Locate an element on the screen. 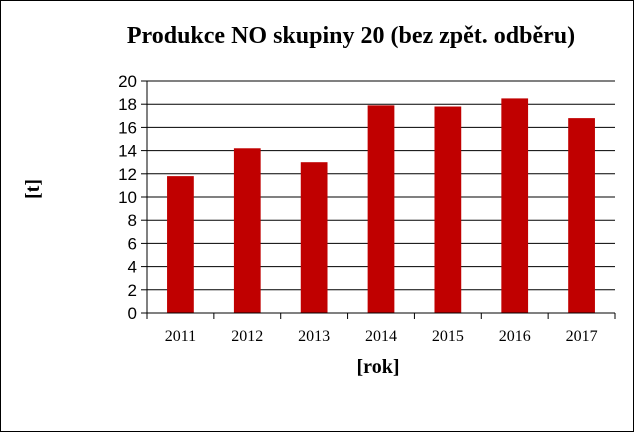  x-tick-label: 2013 is located at coordinates (314, 336).